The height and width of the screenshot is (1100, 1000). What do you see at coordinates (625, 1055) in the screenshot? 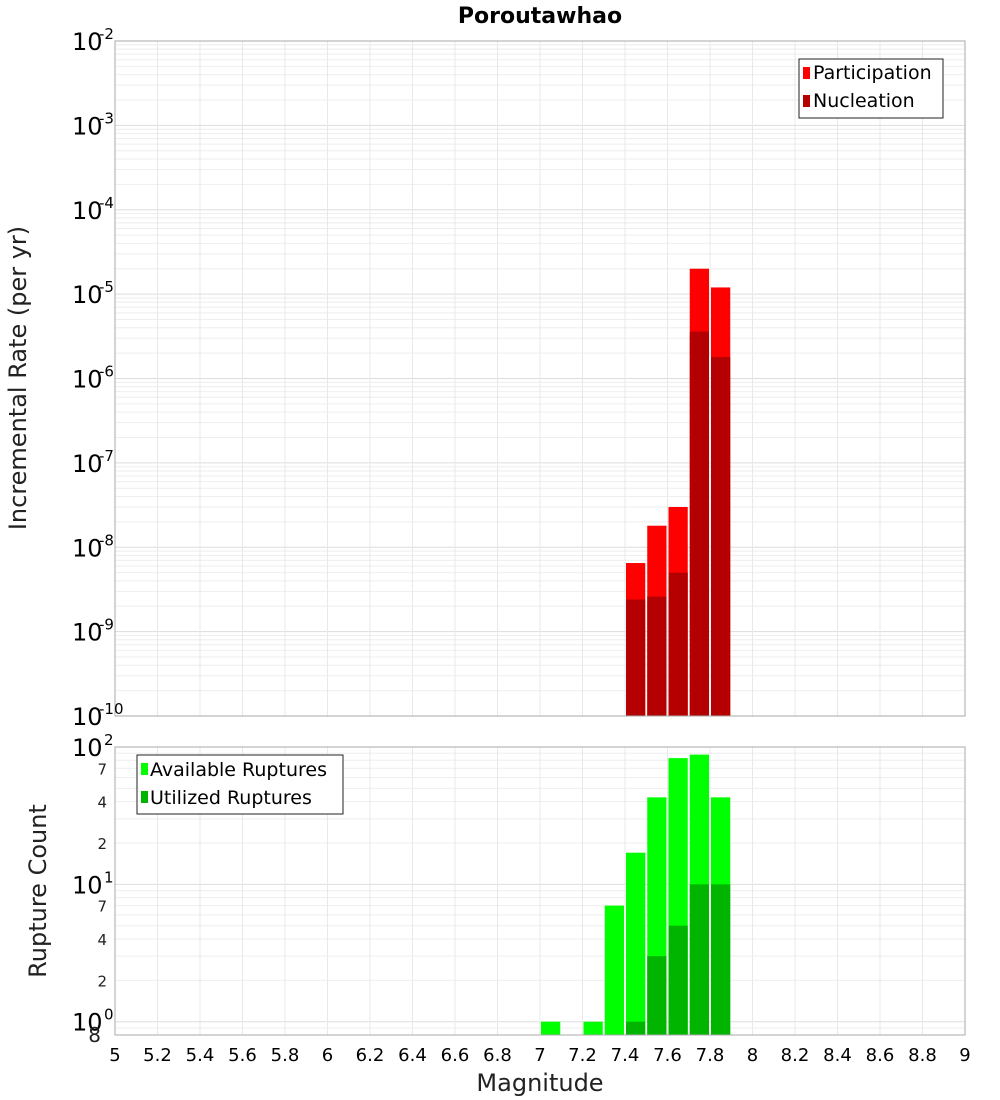
I see `x-tick-label: 7.4` at bounding box center [625, 1055].